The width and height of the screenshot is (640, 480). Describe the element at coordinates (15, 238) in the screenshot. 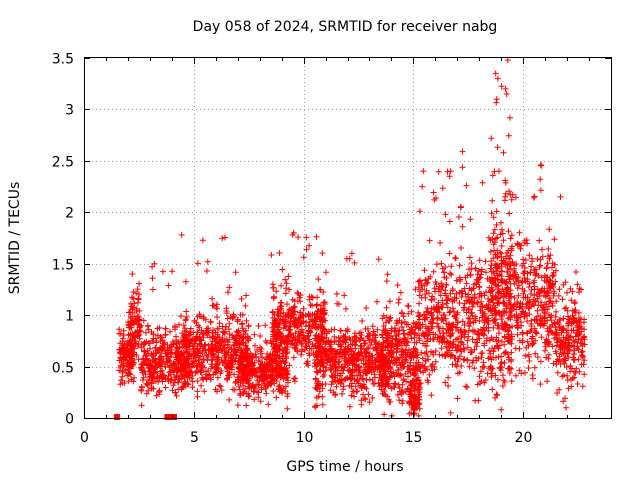

I see `y-axis-label: SRMTID / TECUs` at that location.